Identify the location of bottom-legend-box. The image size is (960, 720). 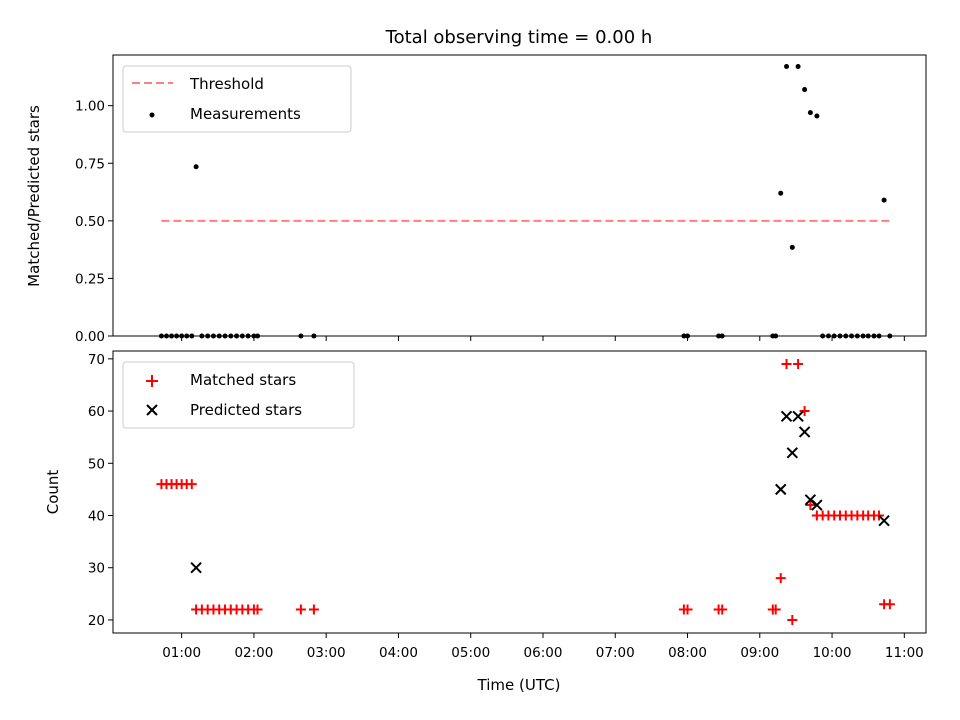
(238, 395).